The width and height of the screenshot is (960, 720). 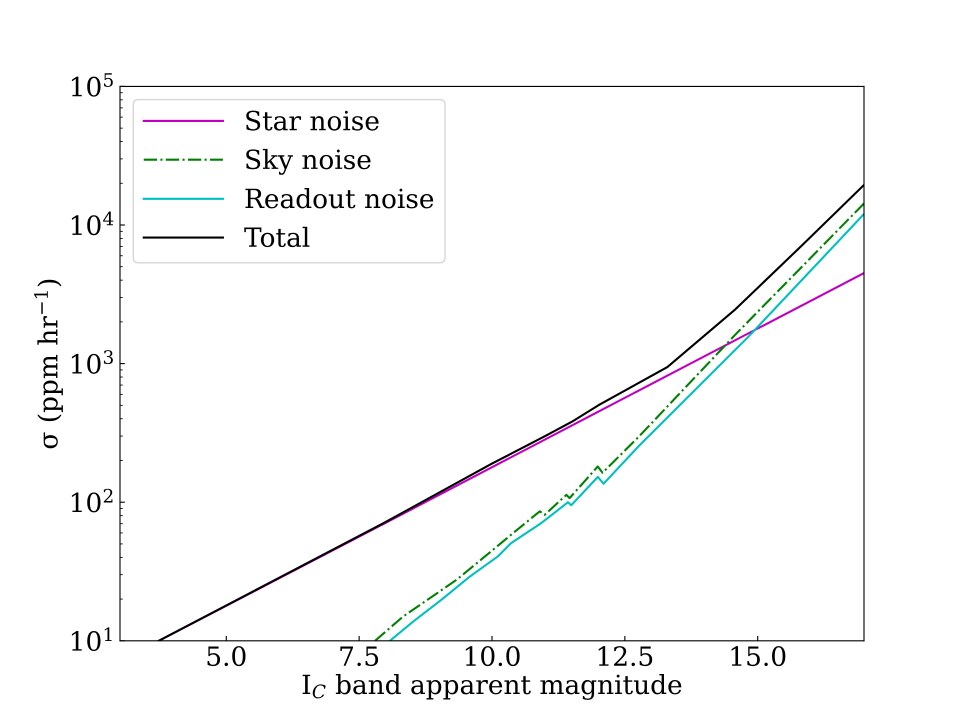 What do you see at coordinates (227, 656) in the screenshot?
I see `x-tick-label: 5.0` at bounding box center [227, 656].